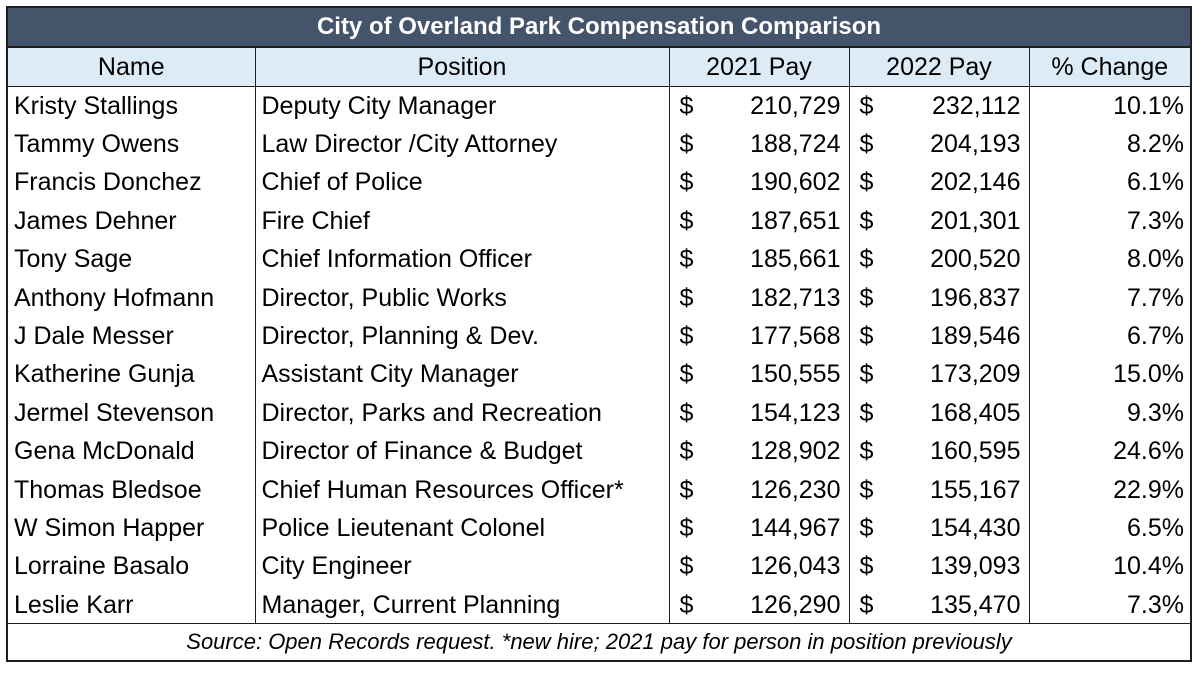  I want to click on cell-percent-change: 8.2%, so click(1109, 144).